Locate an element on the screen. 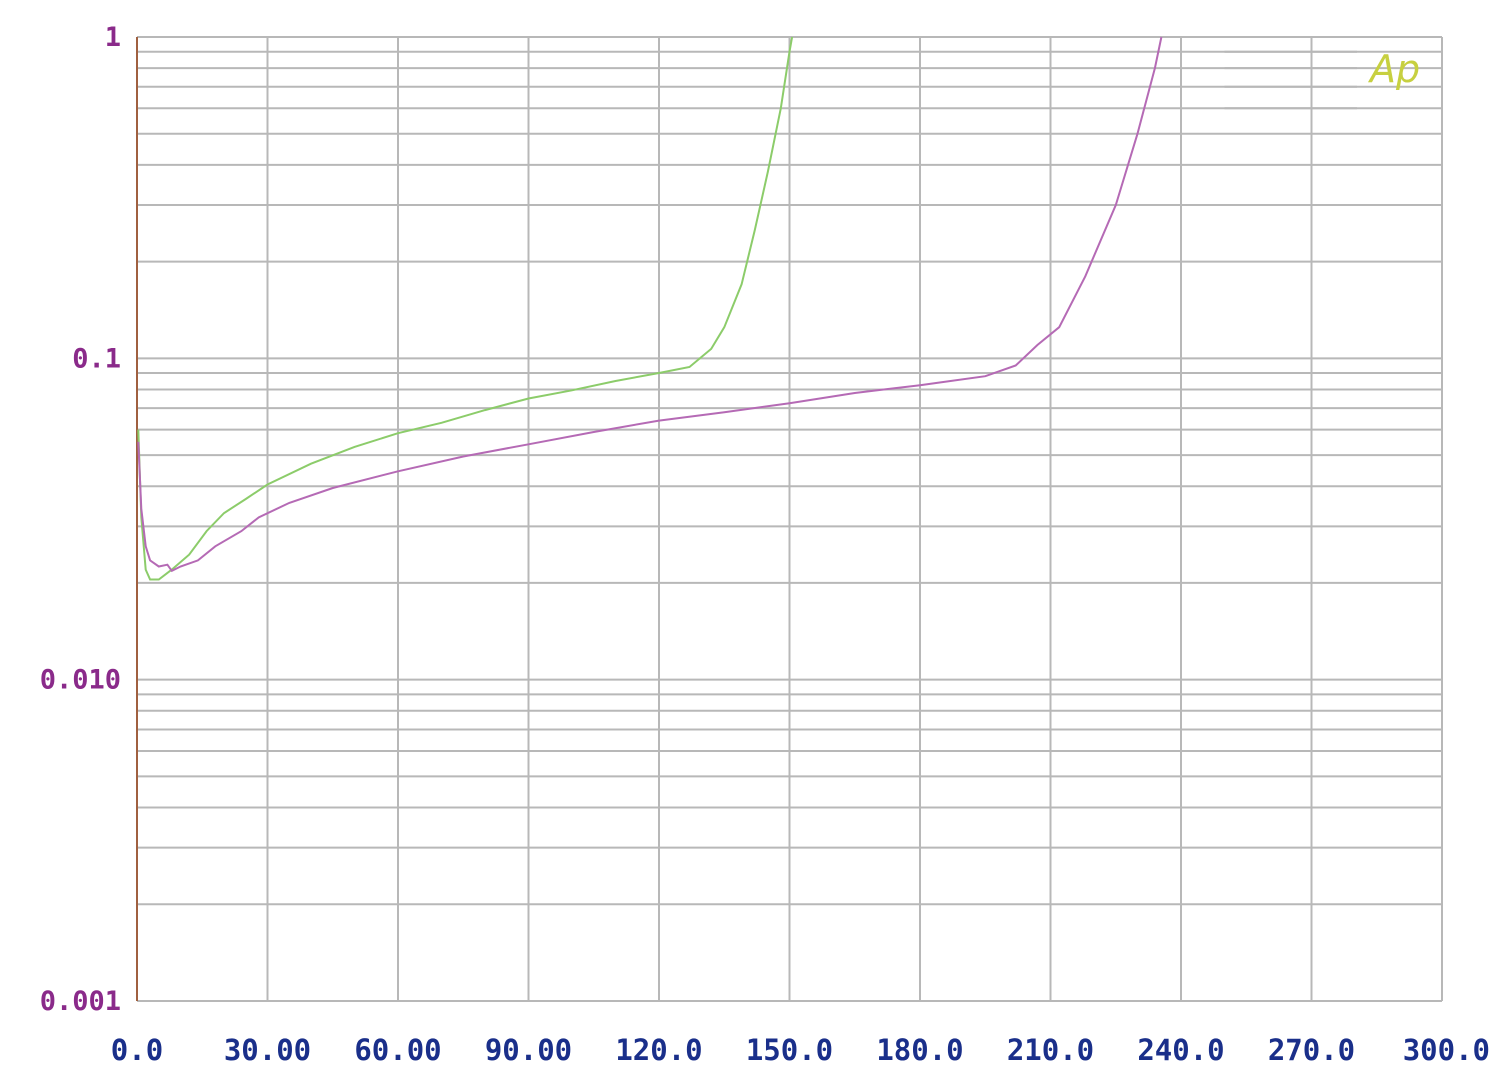  ap-logo: Ap is located at coordinates (1393, 69).